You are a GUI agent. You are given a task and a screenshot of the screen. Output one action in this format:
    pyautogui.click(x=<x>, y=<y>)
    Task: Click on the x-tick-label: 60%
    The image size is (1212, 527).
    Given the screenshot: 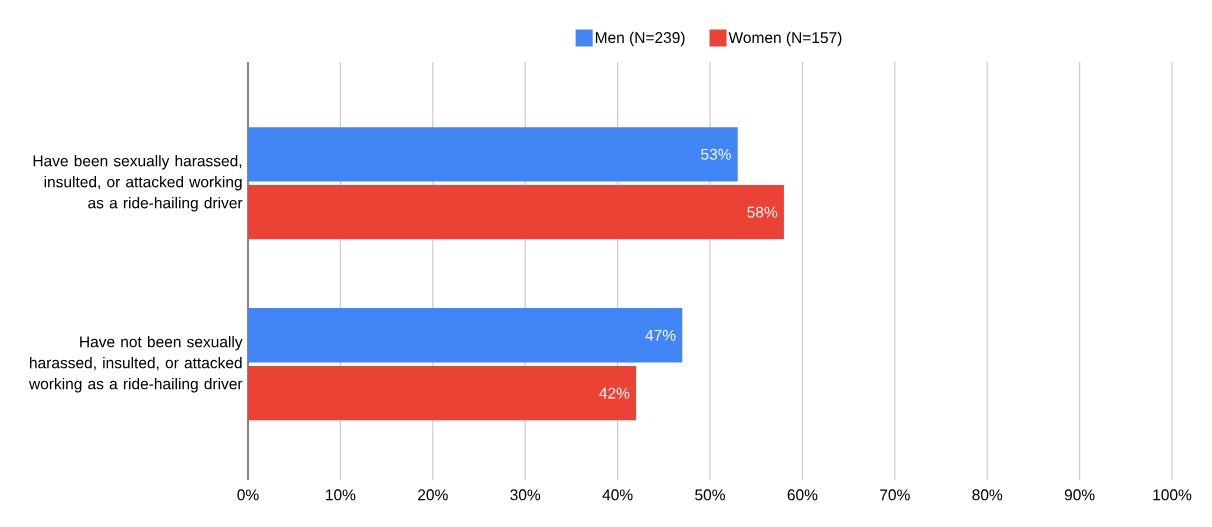 What is the action you would take?
    pyautogui.click(x=802, y=495)
    